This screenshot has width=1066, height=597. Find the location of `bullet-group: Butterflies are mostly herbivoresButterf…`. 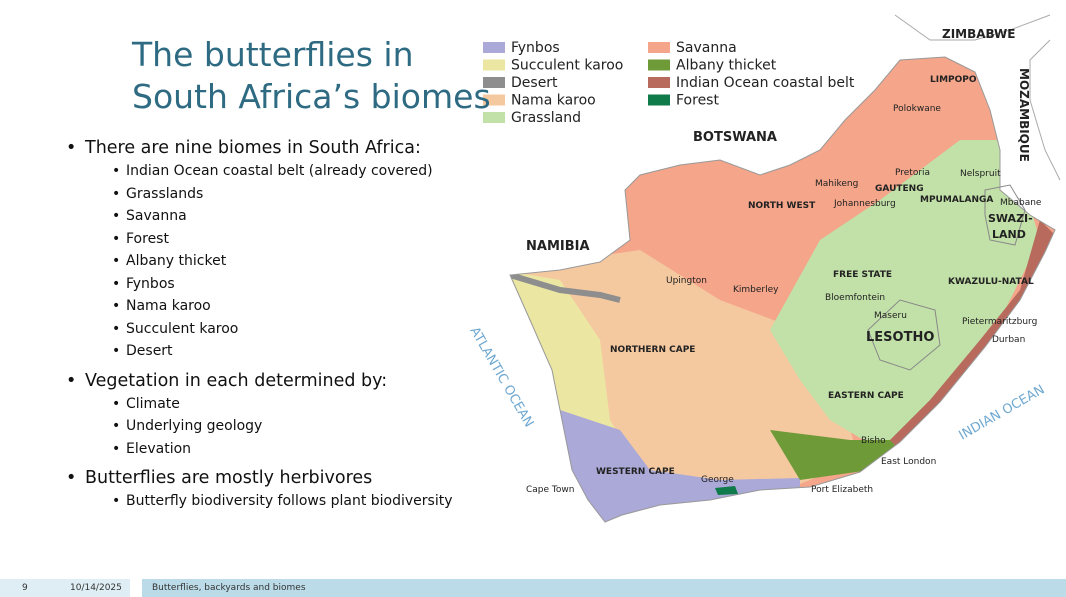

bullet-group: Butterflies are mostly herbivoresButterf… is located at coordinates (266, 490).